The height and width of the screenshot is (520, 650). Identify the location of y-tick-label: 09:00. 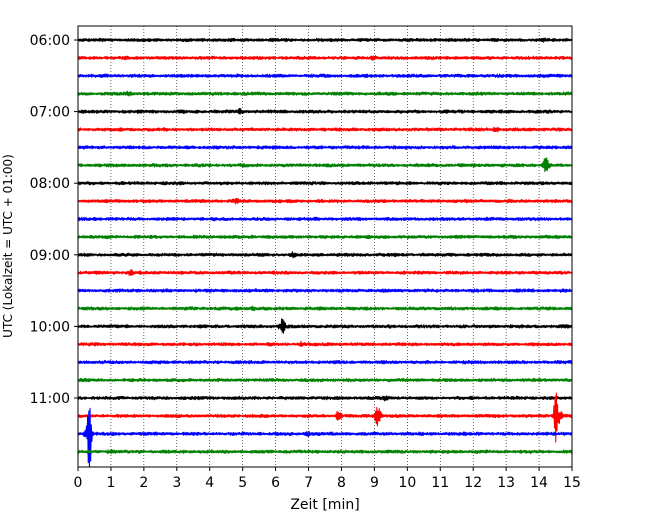
(50, 256).